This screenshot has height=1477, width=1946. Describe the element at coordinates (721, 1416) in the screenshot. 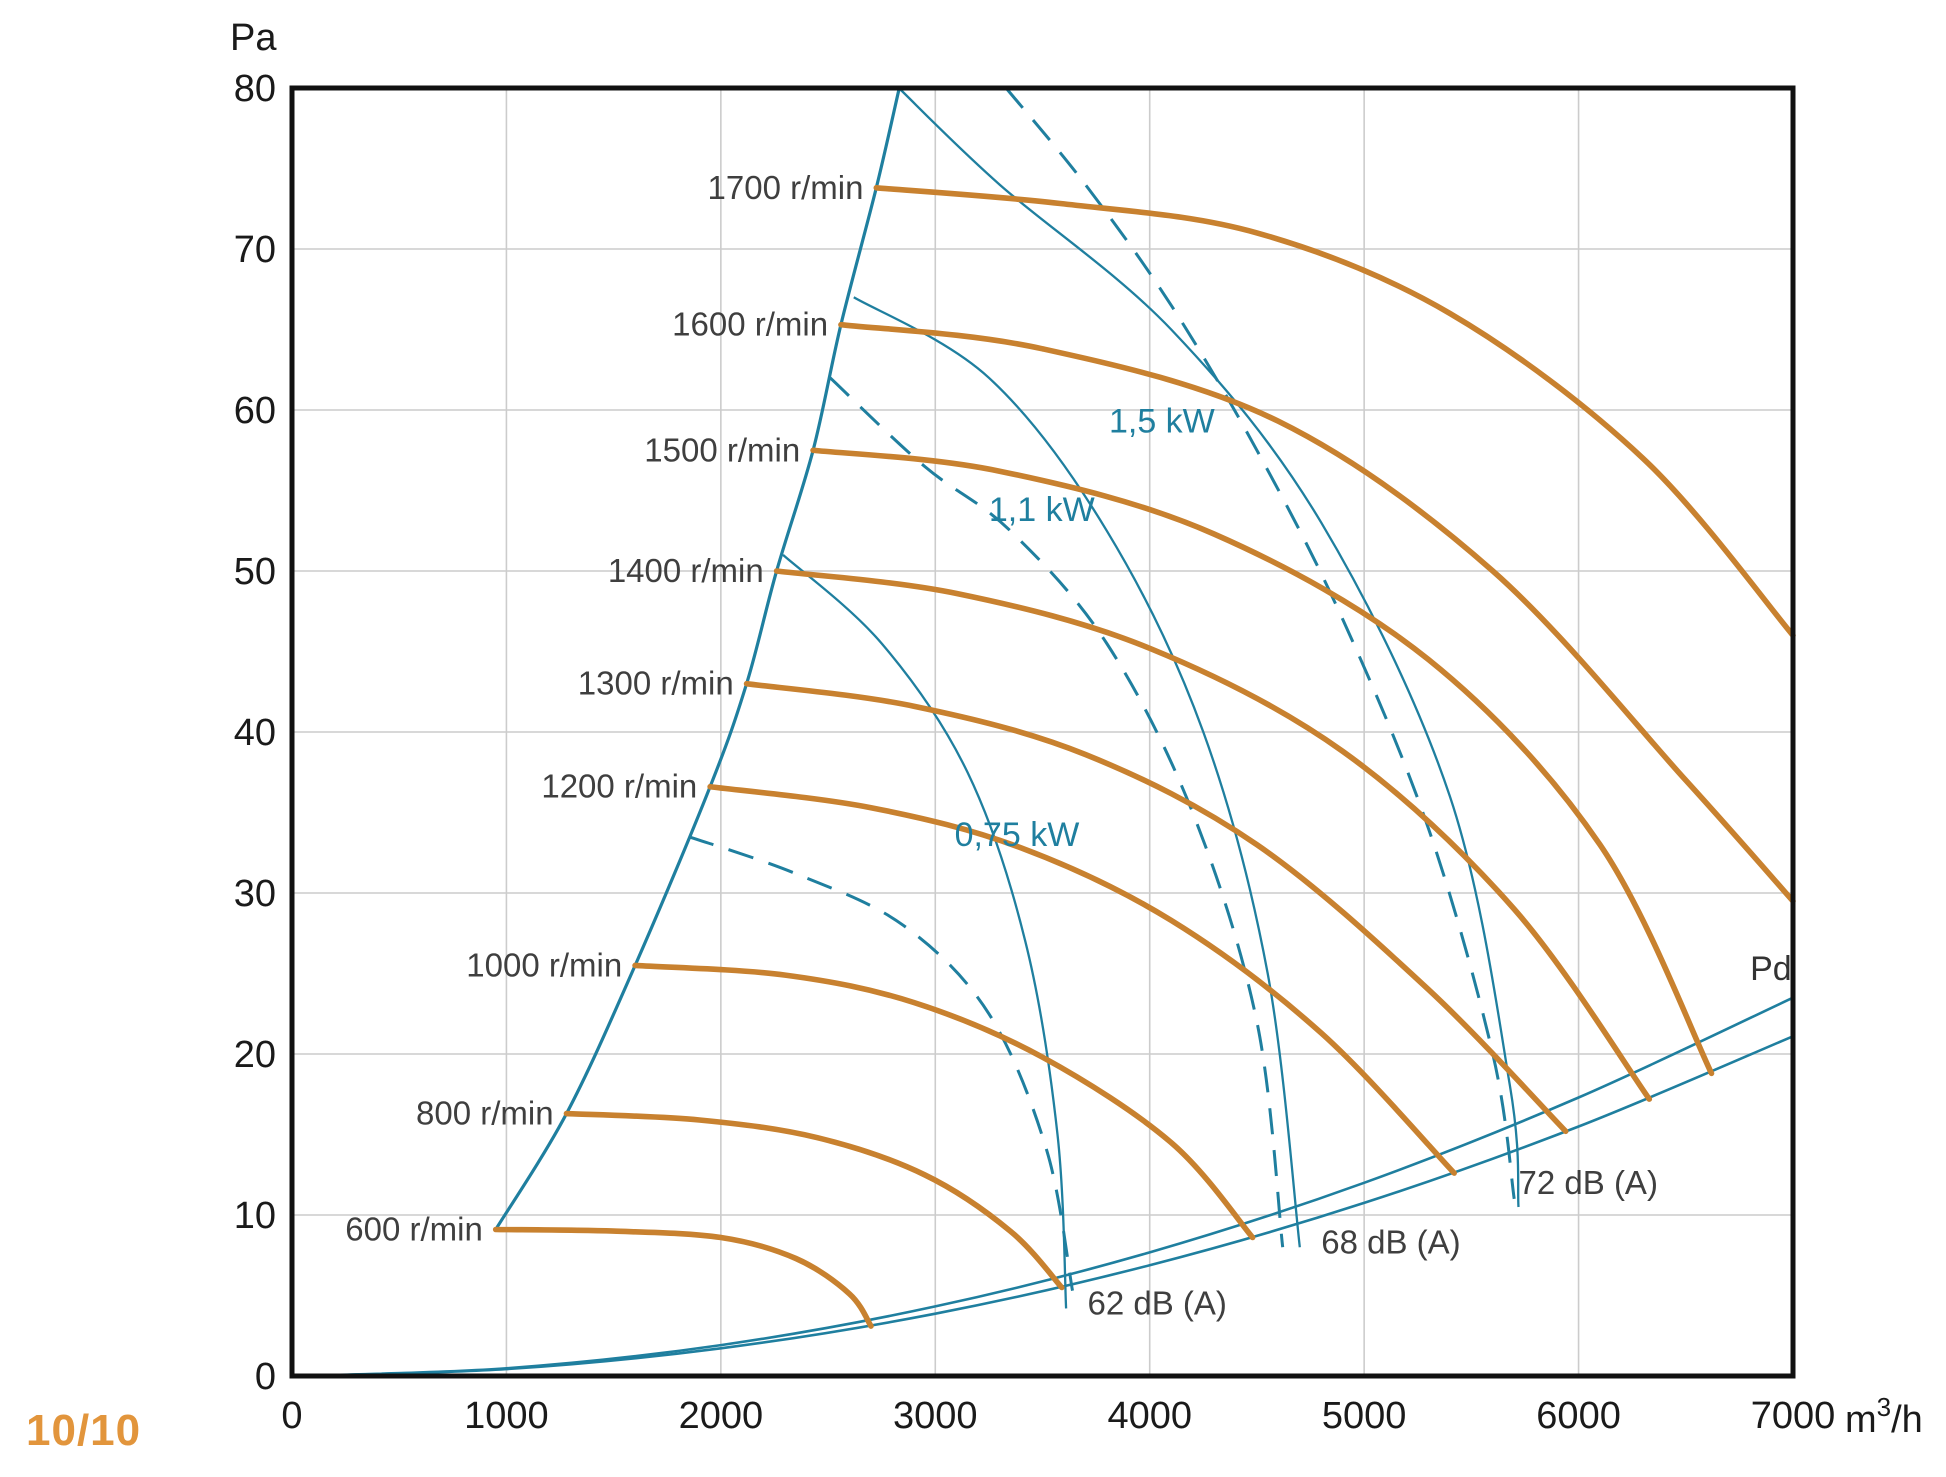

I see `chart-label: 2000` at that location.